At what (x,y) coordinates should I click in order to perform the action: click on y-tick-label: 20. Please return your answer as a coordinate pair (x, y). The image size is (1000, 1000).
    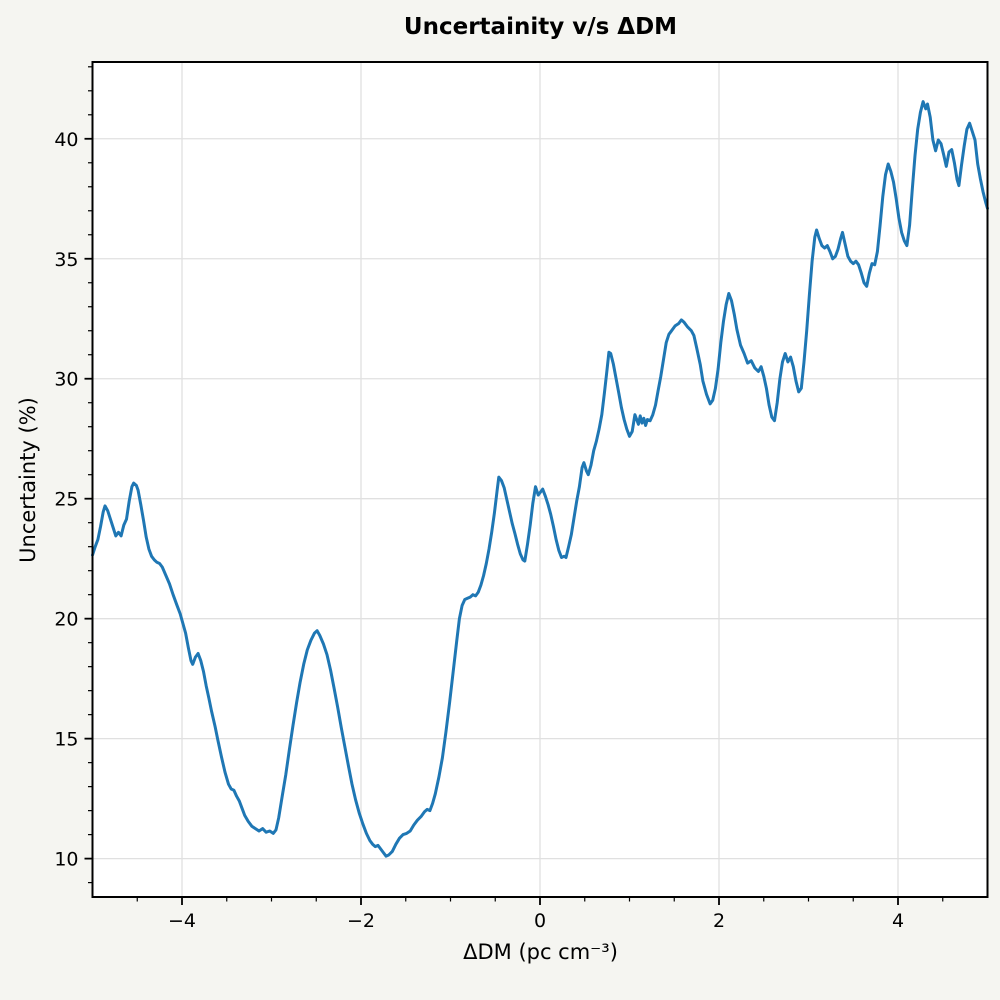
    Looking at the image, I should click on (66, 620).